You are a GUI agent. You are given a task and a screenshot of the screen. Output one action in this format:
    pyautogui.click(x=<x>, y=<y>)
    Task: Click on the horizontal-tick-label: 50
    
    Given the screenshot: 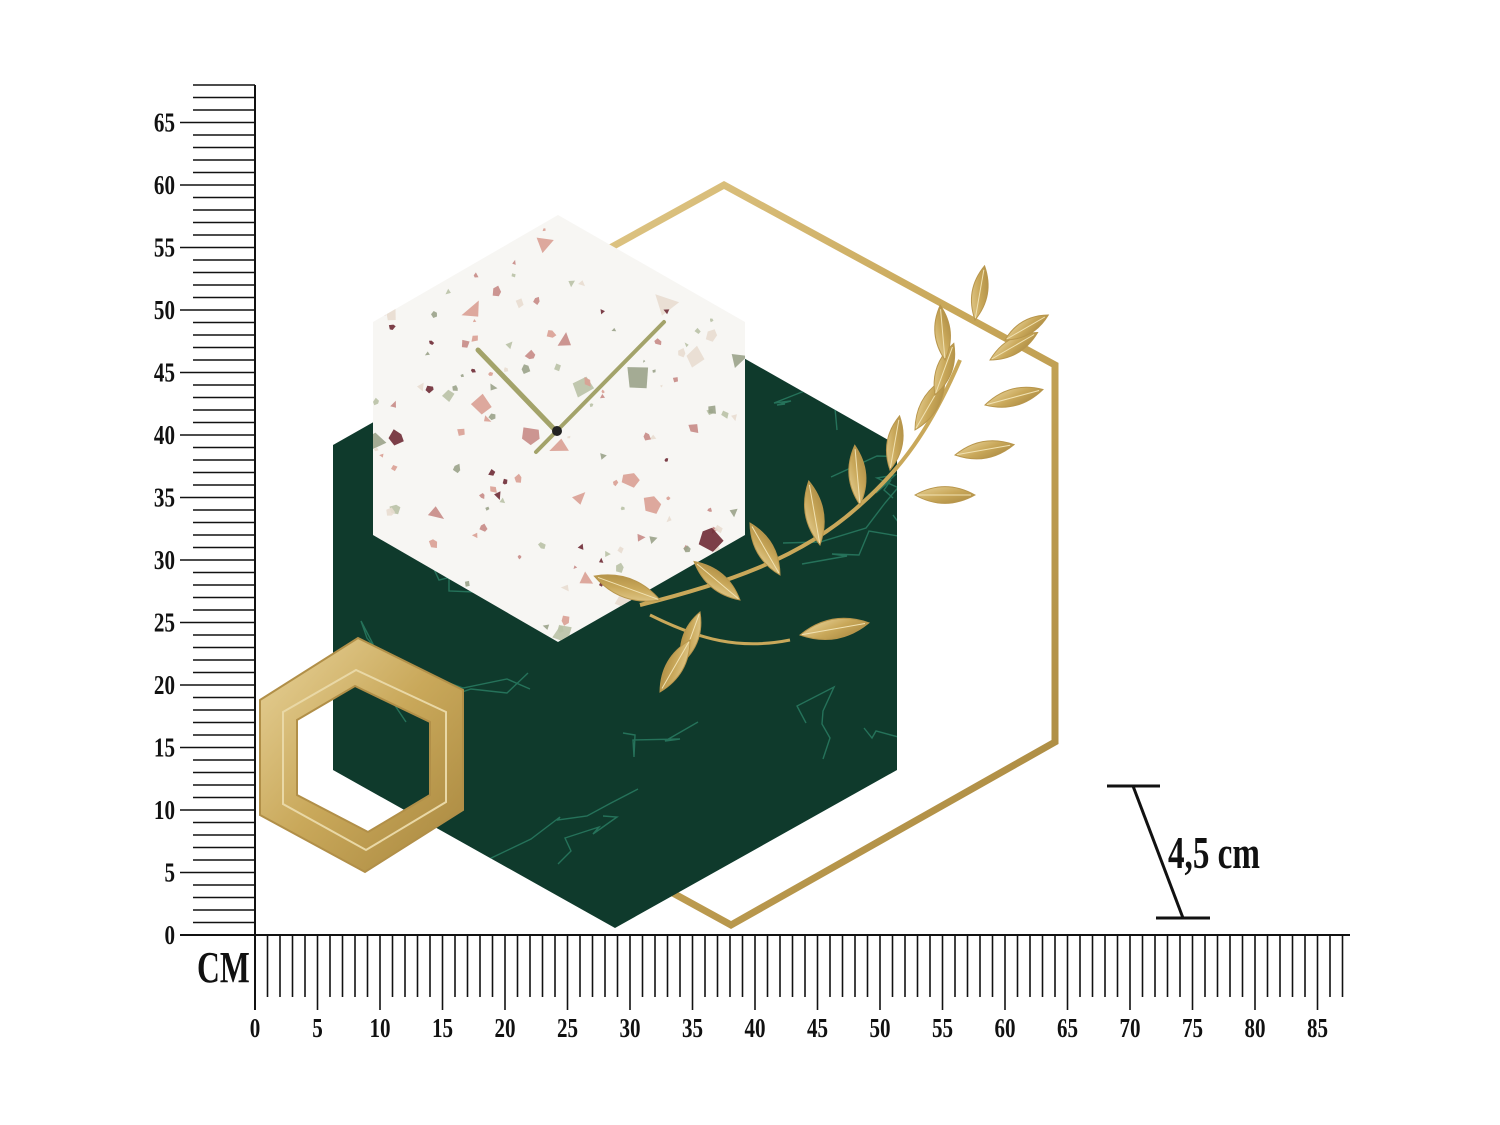 What is the action you would take?
    pyautogui.click(x=879, y=1029)
    